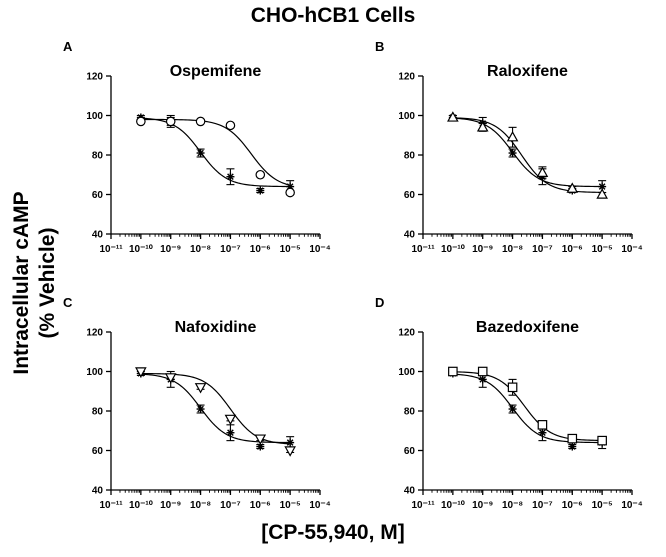  What do you see at coordinates (68, 302) in the screenshot?
I see `panel-letter: C` at bounding box center [68, 302].